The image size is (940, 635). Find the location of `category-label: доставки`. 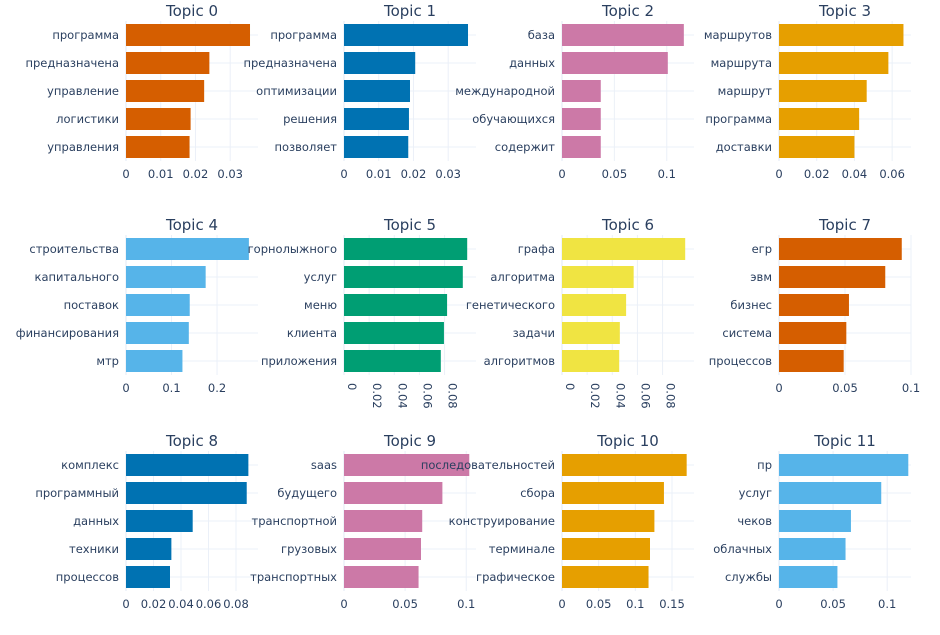

category-label: доставки is located at coordinates (744, 147).